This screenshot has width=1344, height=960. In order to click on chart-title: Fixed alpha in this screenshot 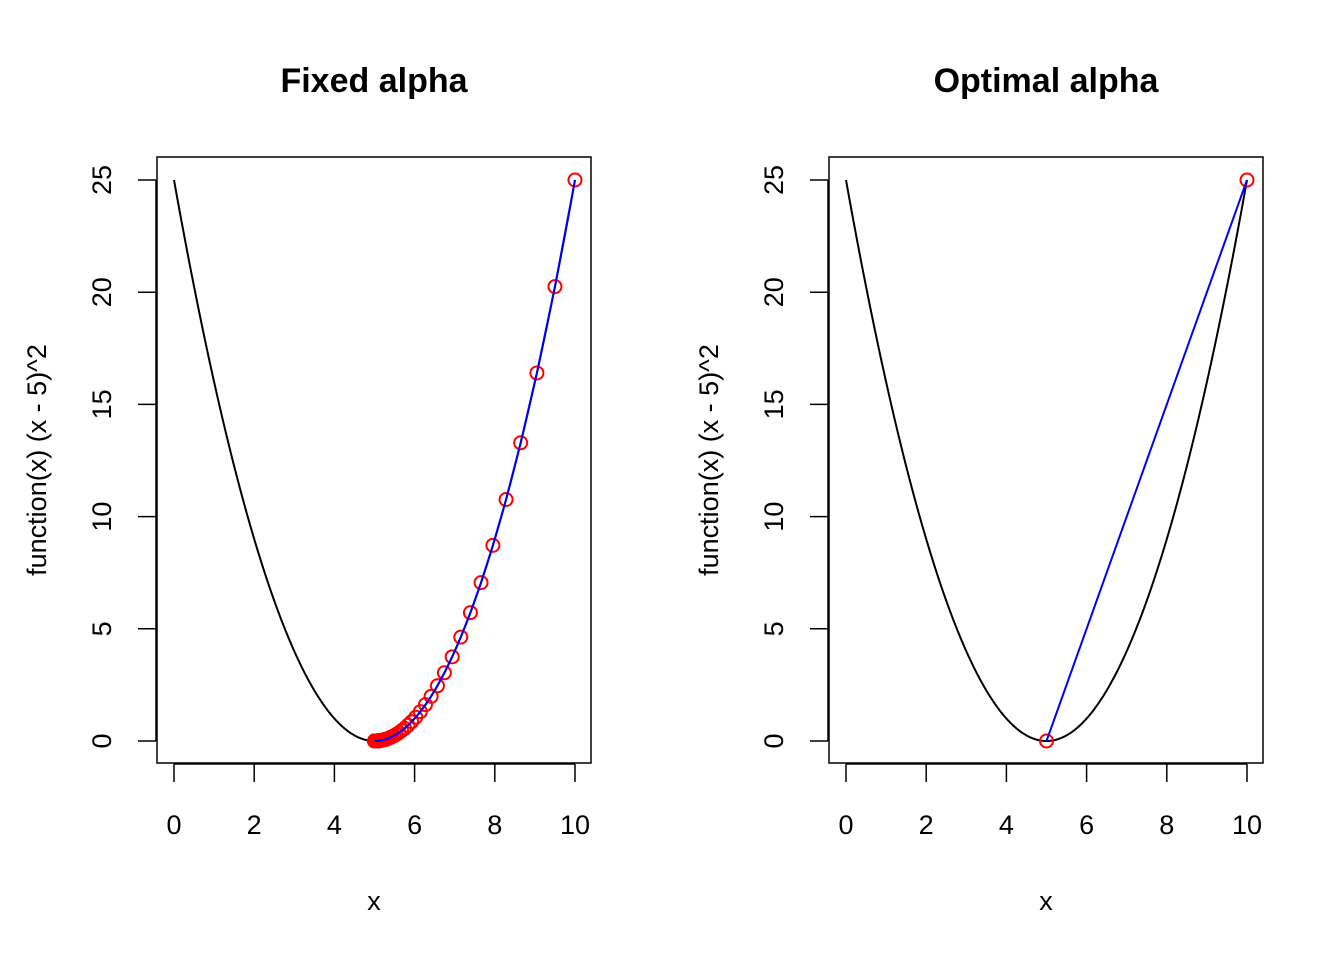, I will do `click(374, 81)`.